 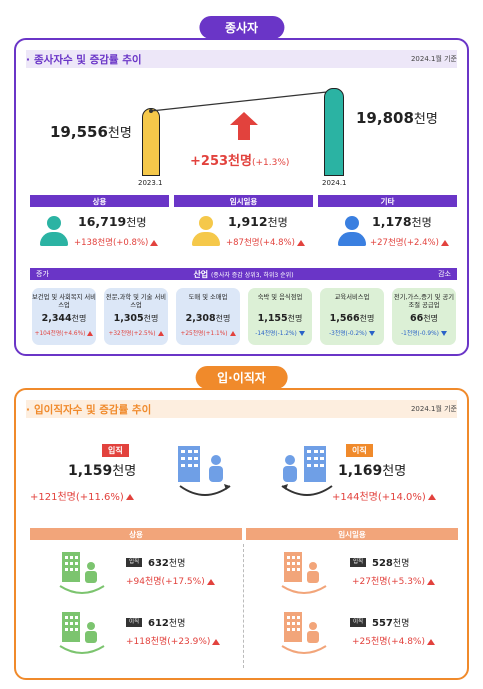 What do you see at coordinates (82, 633) in the screenshot?
I see `regular-exit-building-icon` at bounding box center [82, 633].